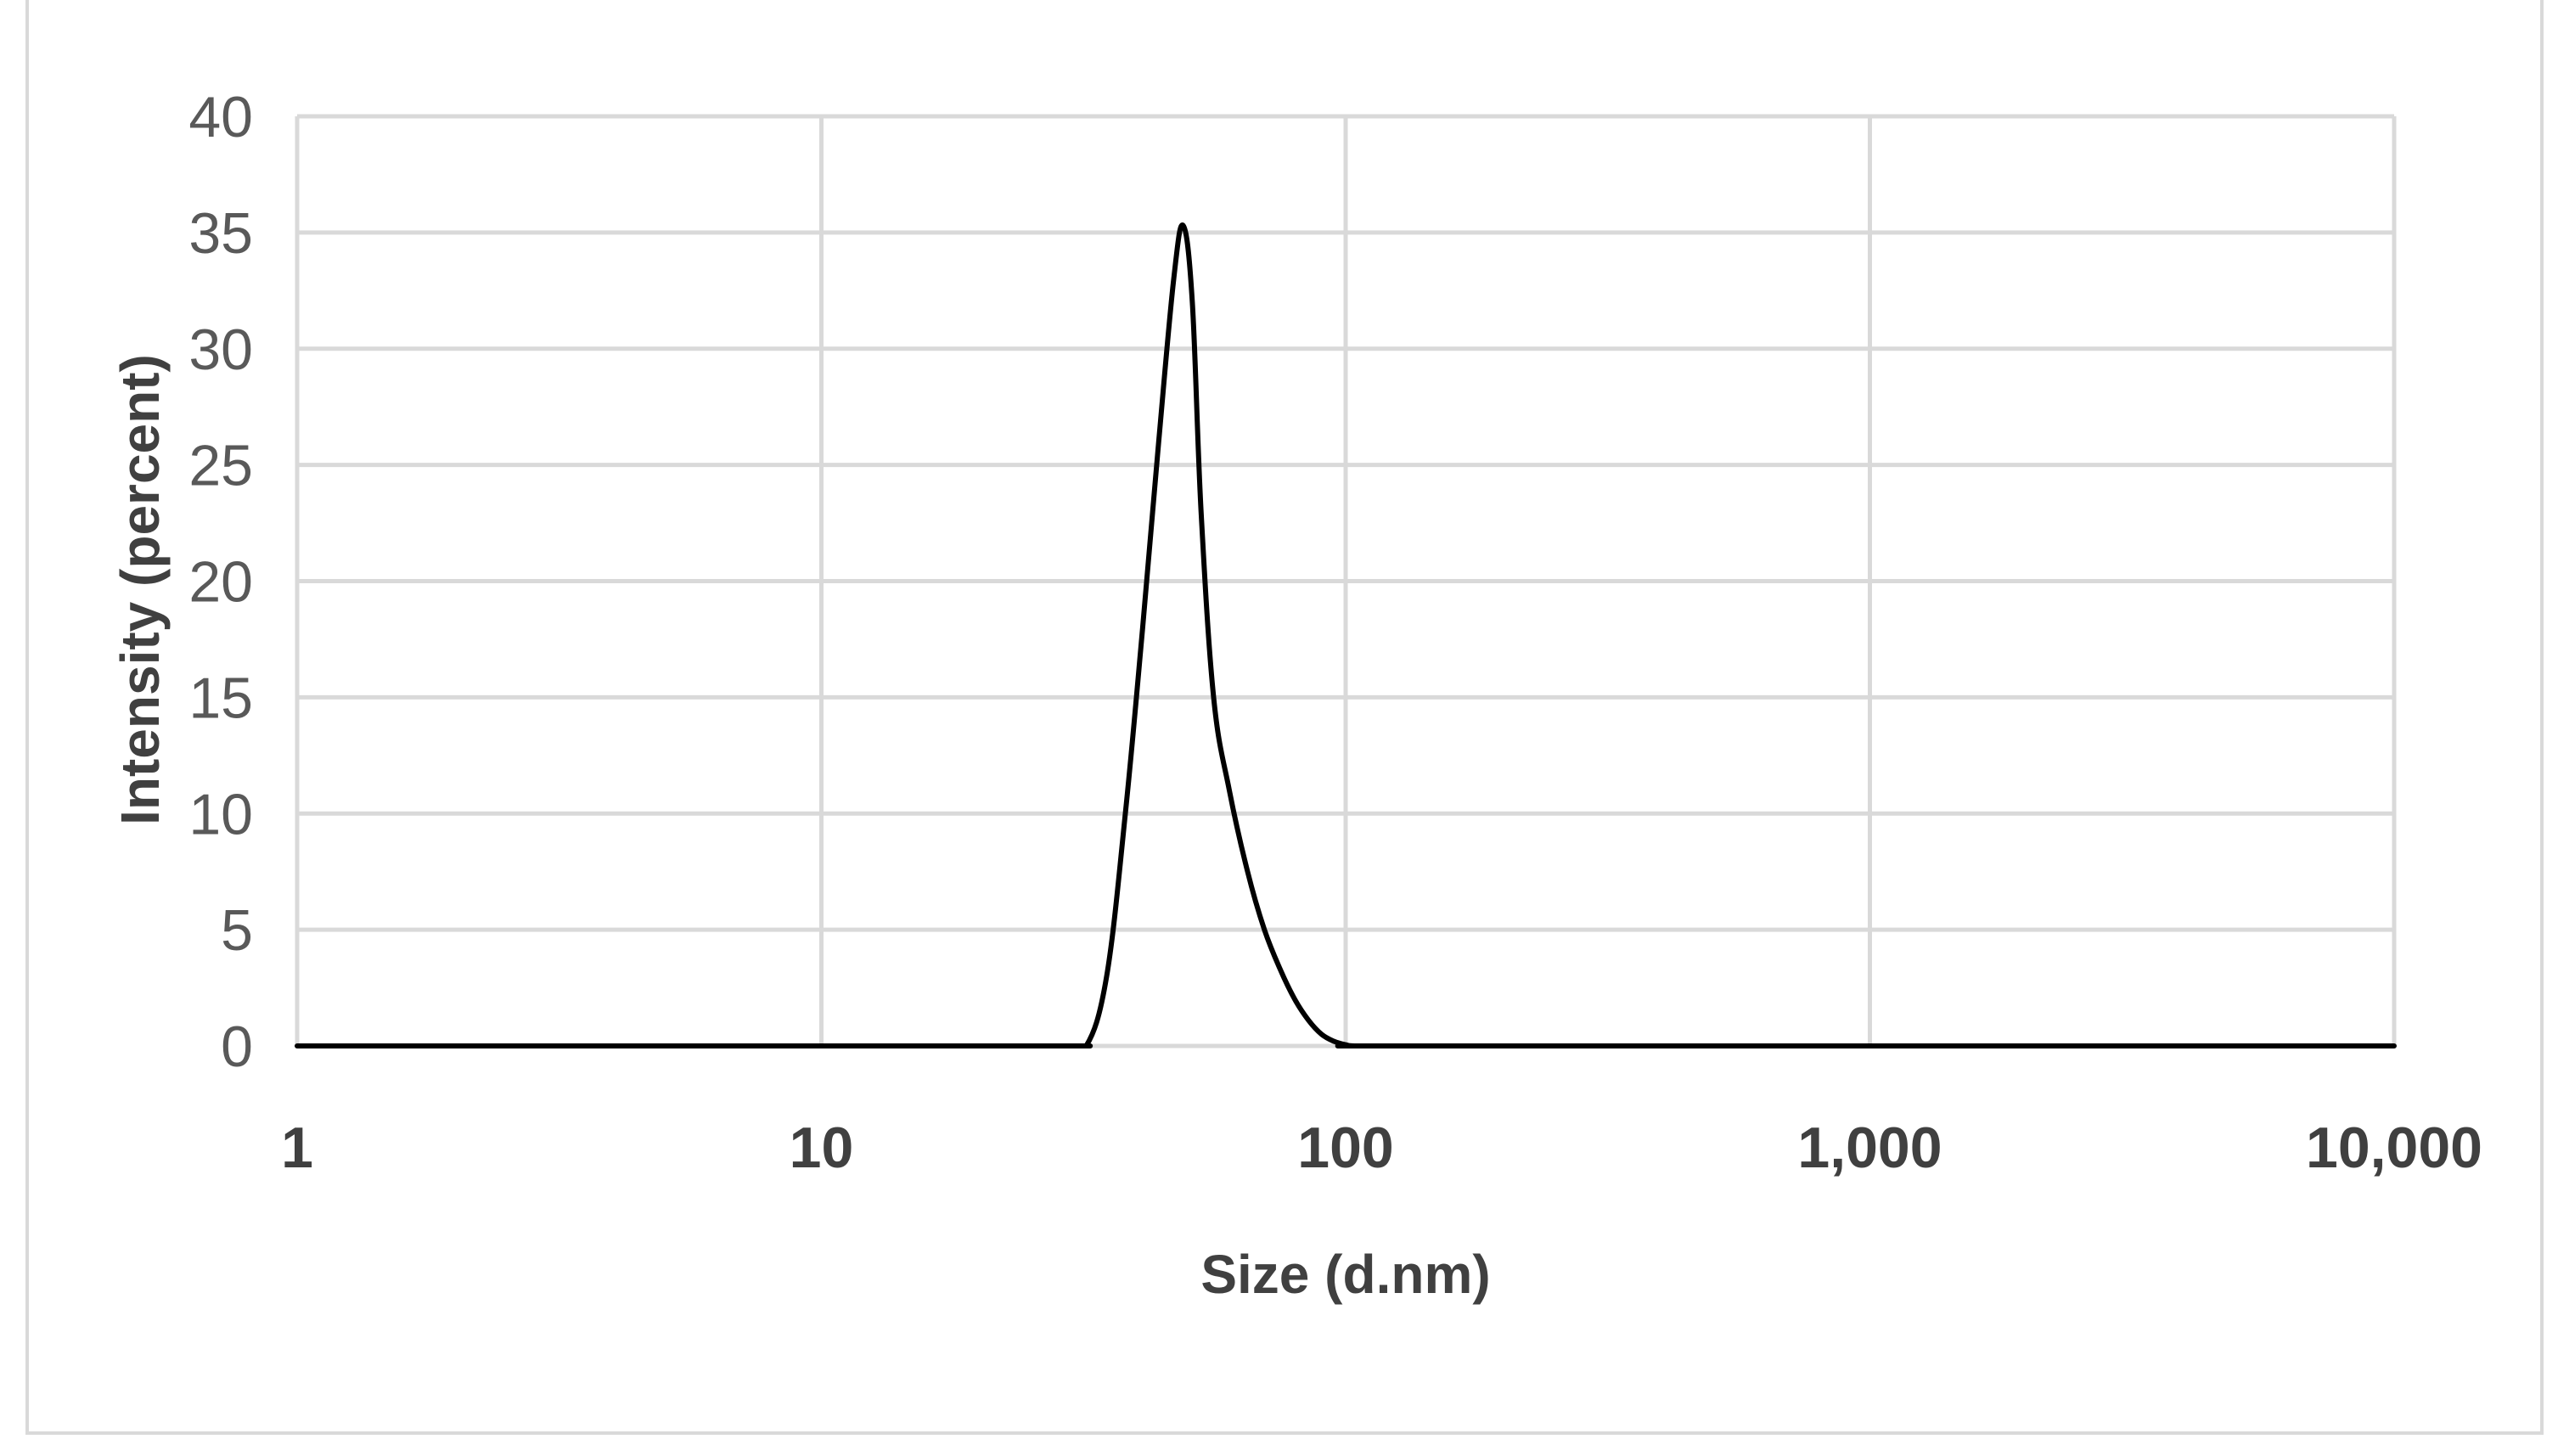  What do you see at coordinates (221, 698) in the screenshot?
I see `y-tick-label: 15` at bounding box center [221, 698].